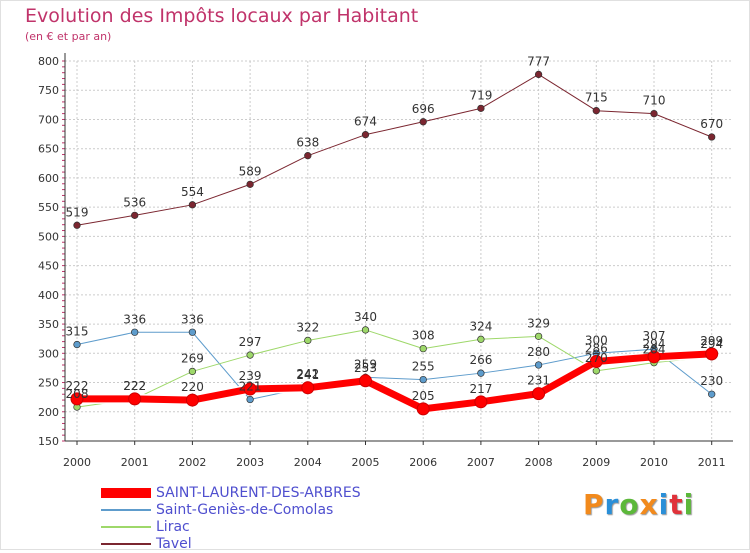 This screenshot has width=750, height=553. Describe the element at coordinates (596, 340) in the screenshot. I see `data-label: 300` at that location.